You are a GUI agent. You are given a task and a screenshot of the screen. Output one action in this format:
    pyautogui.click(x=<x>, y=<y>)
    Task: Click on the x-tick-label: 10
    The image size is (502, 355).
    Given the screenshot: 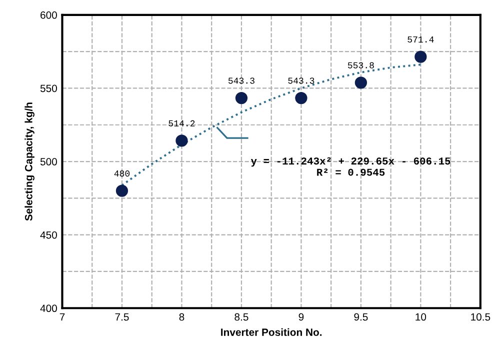 What is the action you would take?
    pyautogui.click(x=421, y=317)
    